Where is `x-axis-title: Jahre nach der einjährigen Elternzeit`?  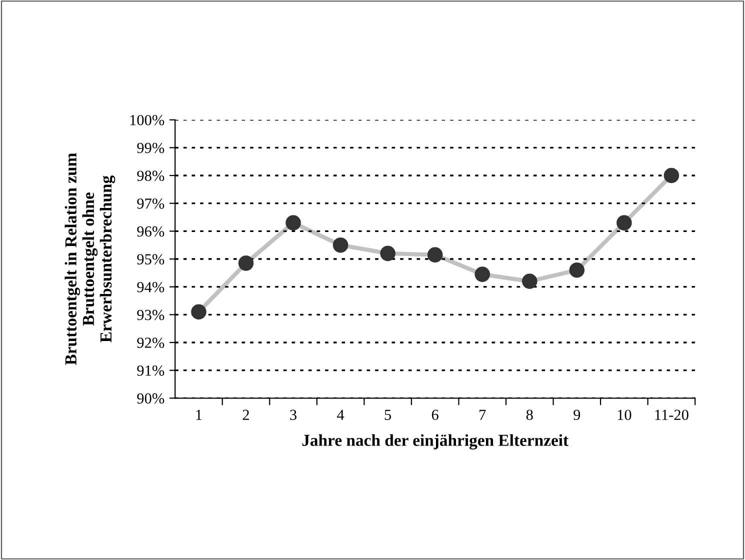 x-axis-title: Jahre nach der einjährigen Elternzeit is located at coordinates (435, 442).